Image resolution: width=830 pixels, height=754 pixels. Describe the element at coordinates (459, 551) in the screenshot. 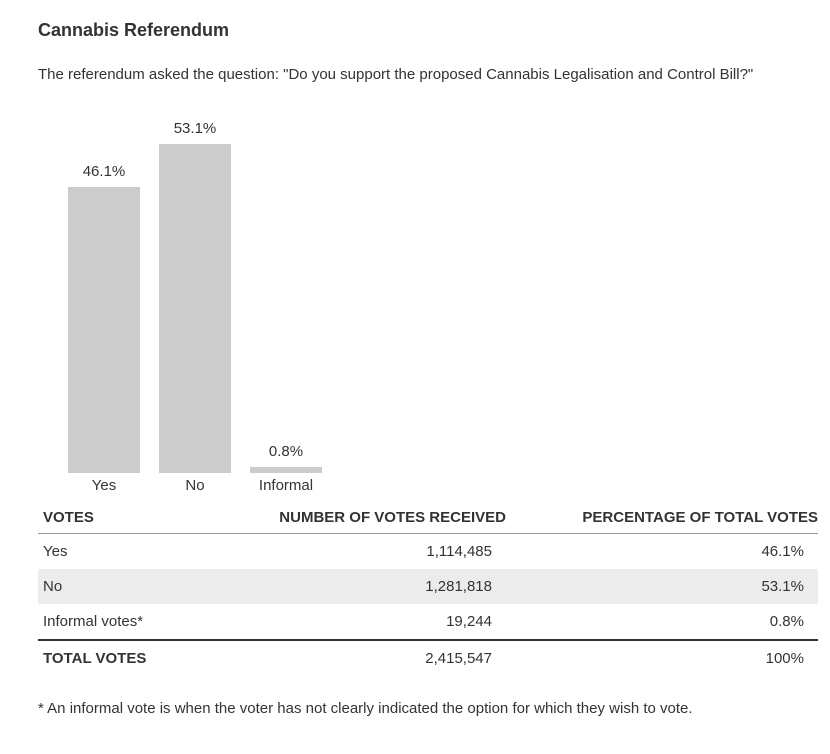

I see `votes-received-cell: 1,114,485` at that location.